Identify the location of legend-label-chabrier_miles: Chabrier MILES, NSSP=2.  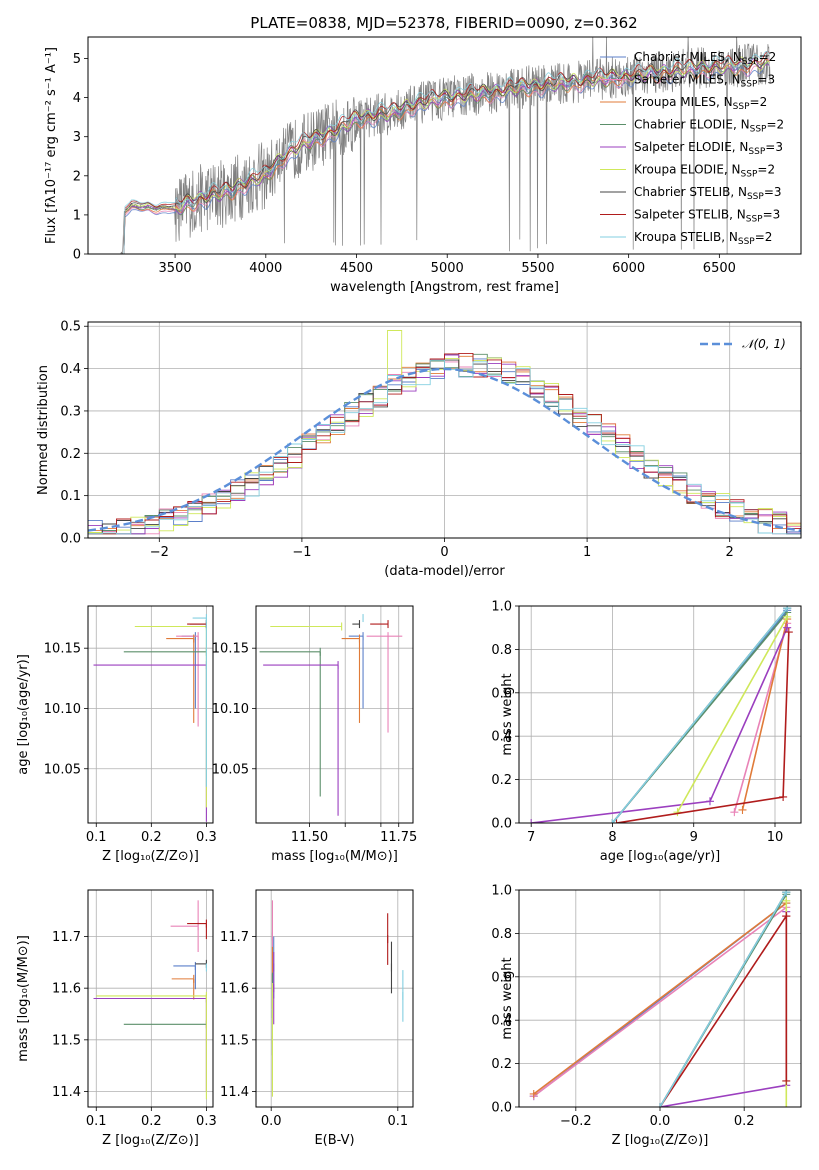
(705, 58).